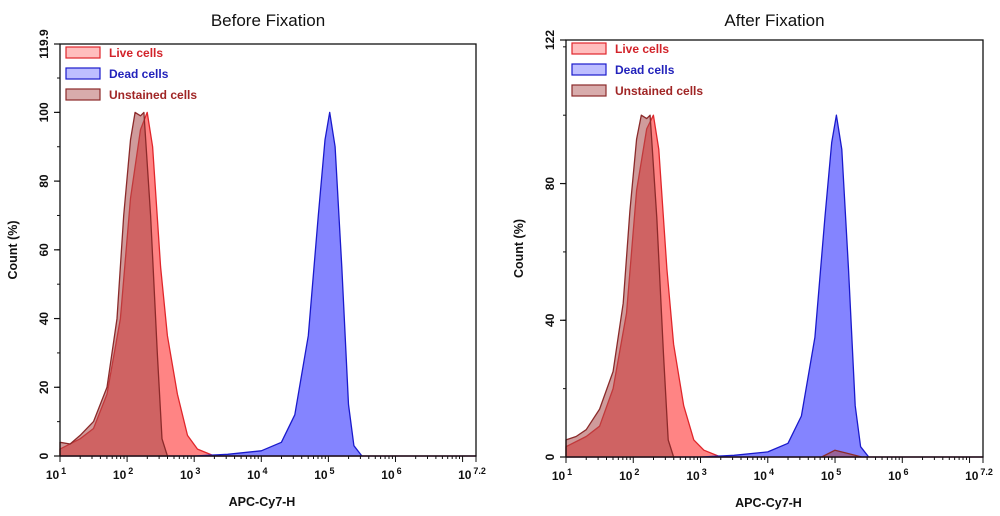 The height and width of the screenshot is (516, 1000). I want to click on y-tick-label: 60, so click(44, 250).